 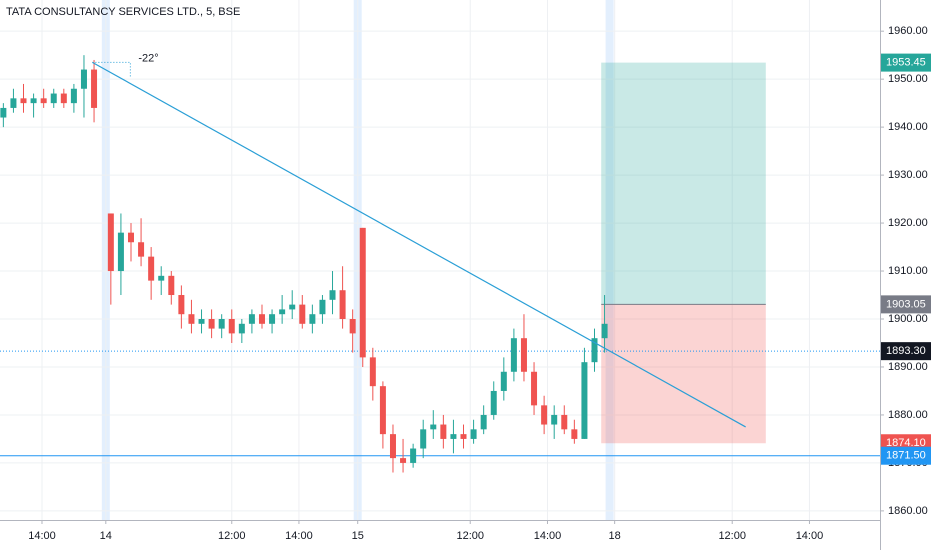 I want to click on price-label: 1903.05, so click(x=906, y=304).